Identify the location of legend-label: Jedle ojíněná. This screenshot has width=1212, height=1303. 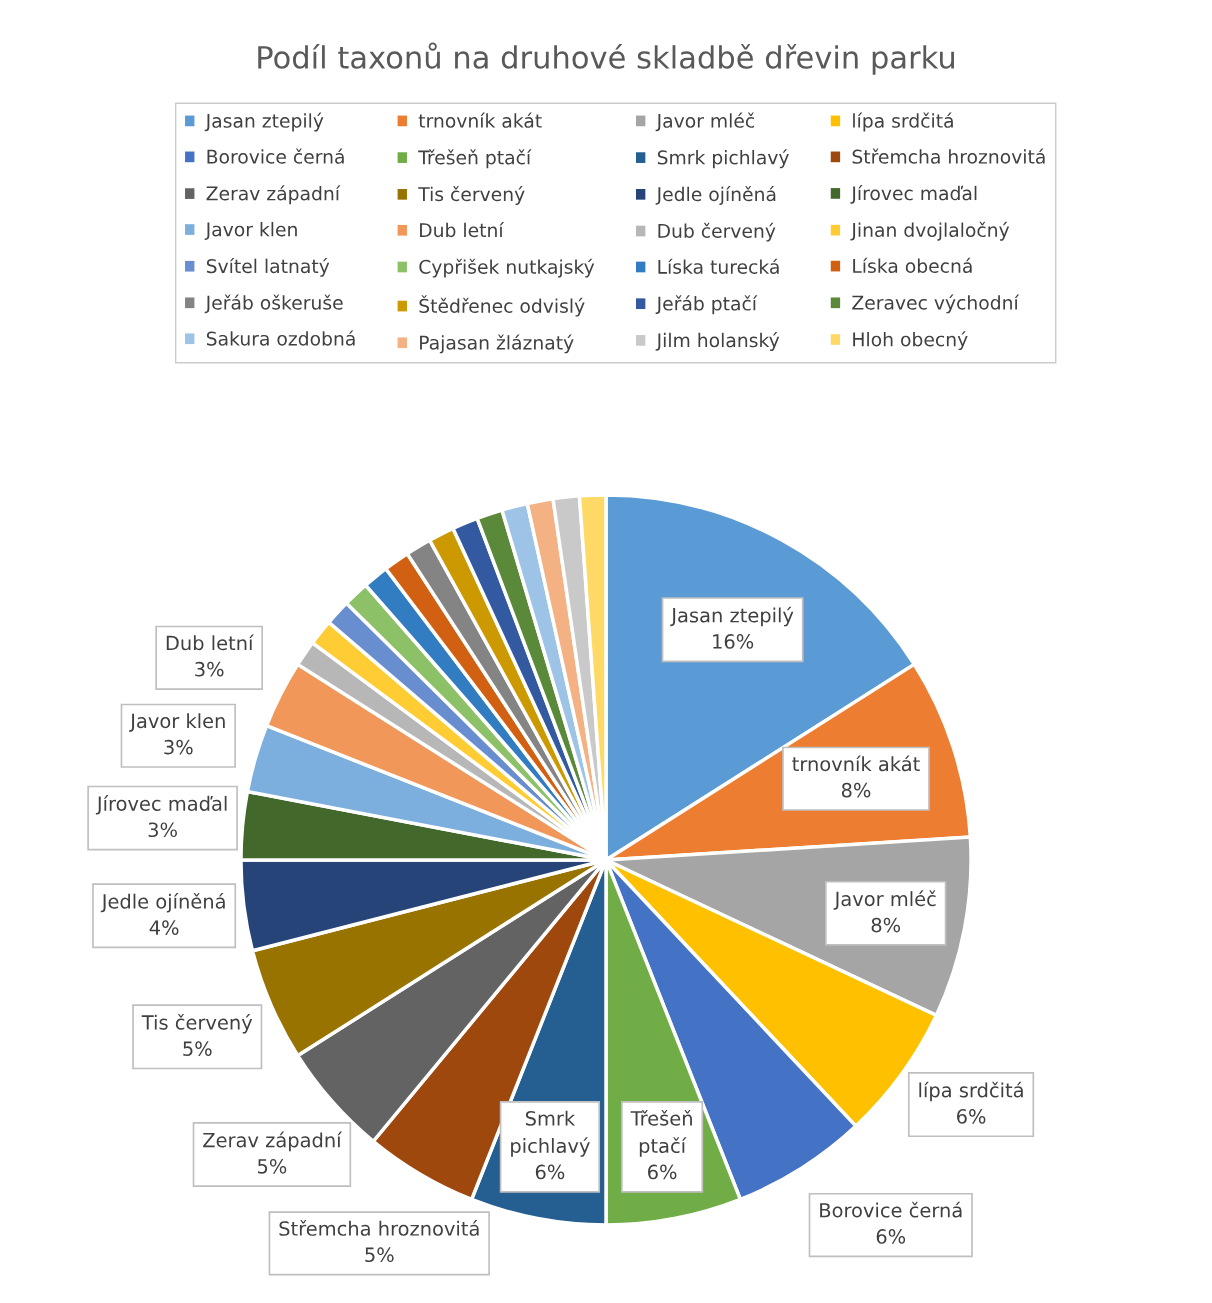
(715, 195).